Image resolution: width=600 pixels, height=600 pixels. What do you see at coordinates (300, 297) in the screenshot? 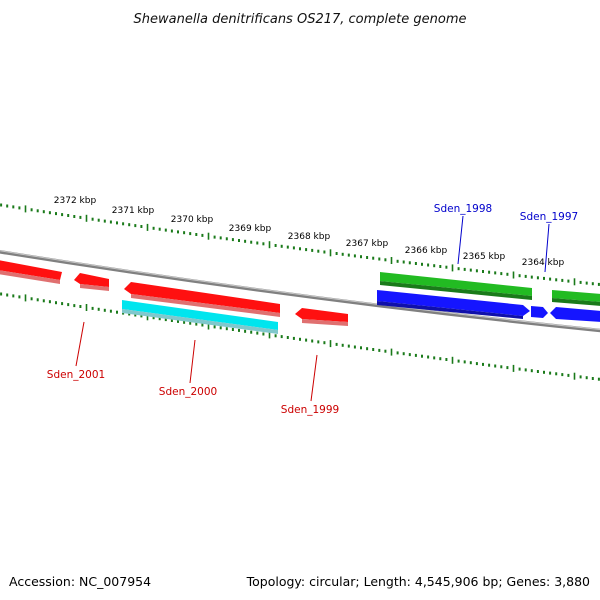
I see `gene-features` at bounding box center [300, 297].